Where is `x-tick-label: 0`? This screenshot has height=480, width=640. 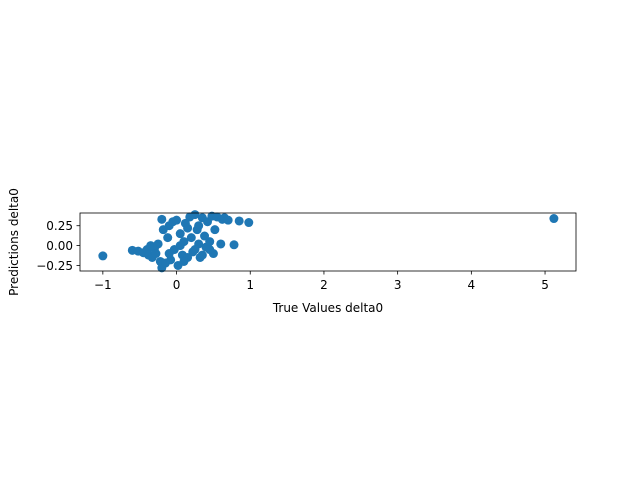 x-tick-label: 0 is located at coordinates (177, 285).